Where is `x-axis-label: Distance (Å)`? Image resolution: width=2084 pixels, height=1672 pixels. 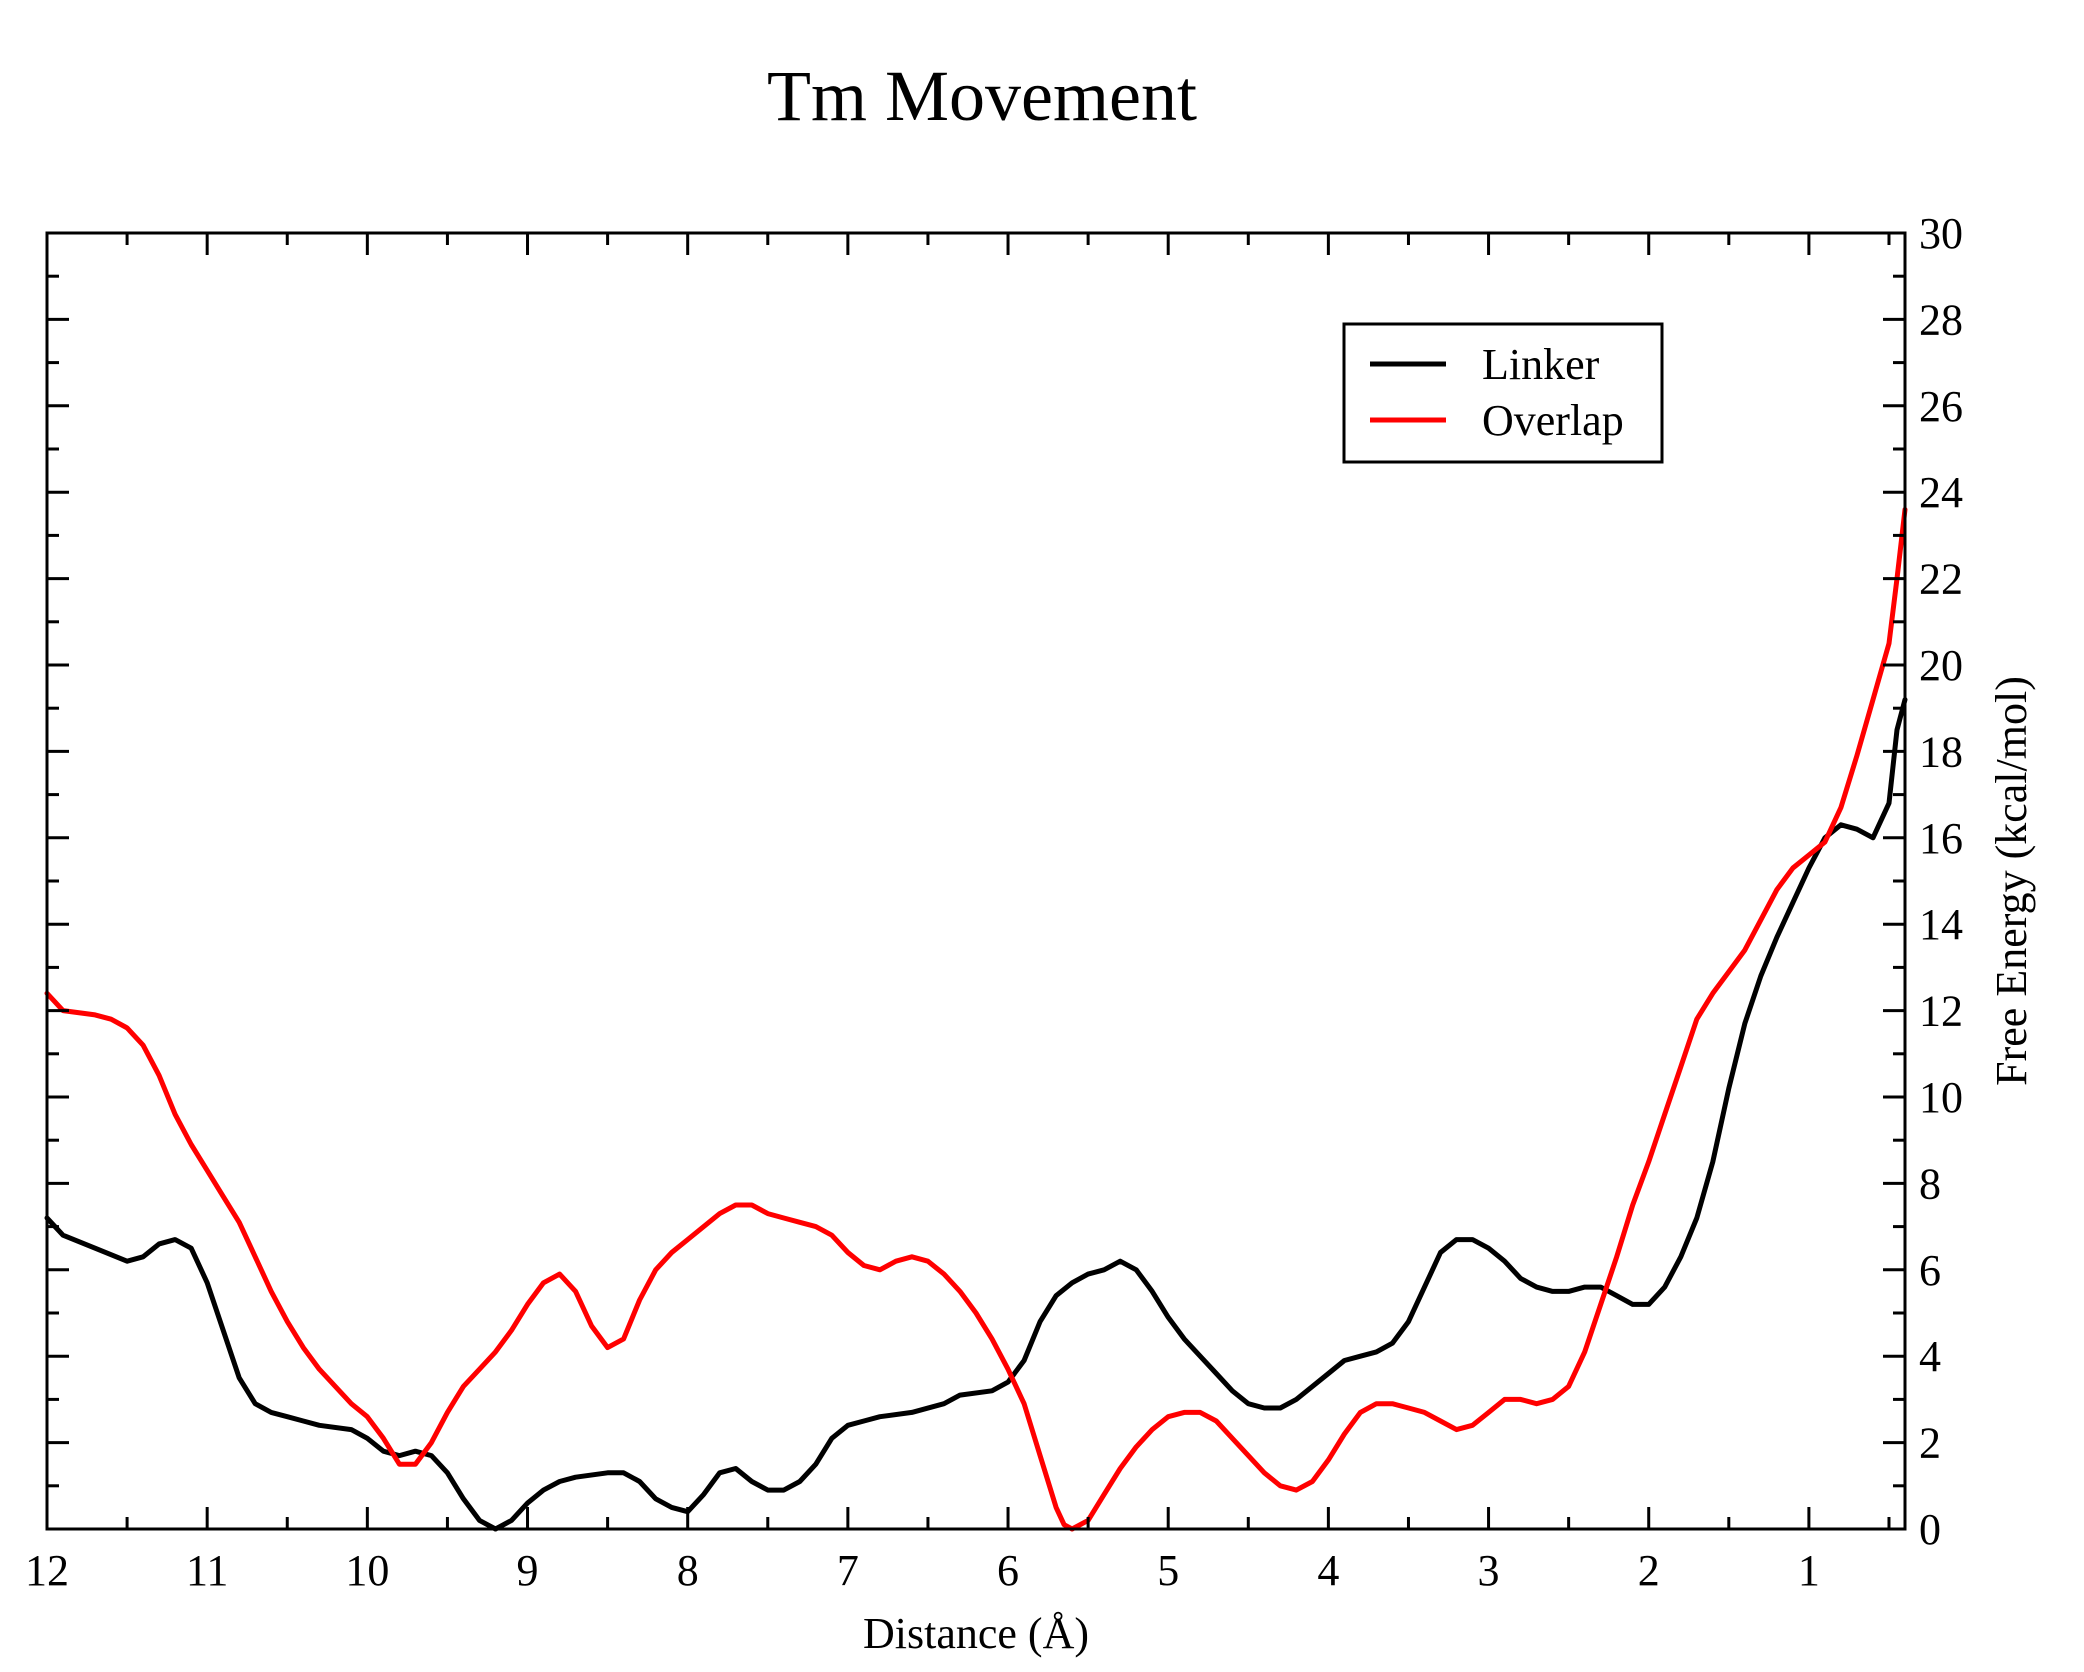
x-axis-label: Distance (Å) is located at coordinates (976, 1633).